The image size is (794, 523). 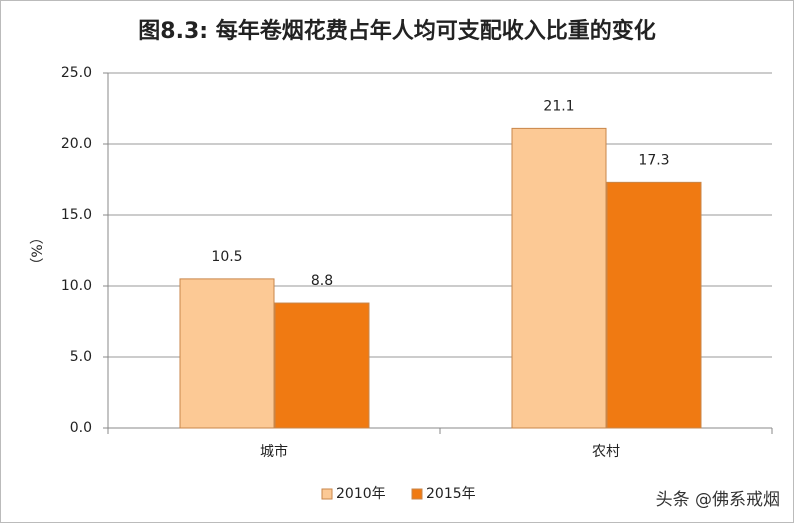 What do you see at coordinates (76, 144) in the screenshot?
I see `y-tick-label: 20.0` at bounding box center [76, 144].